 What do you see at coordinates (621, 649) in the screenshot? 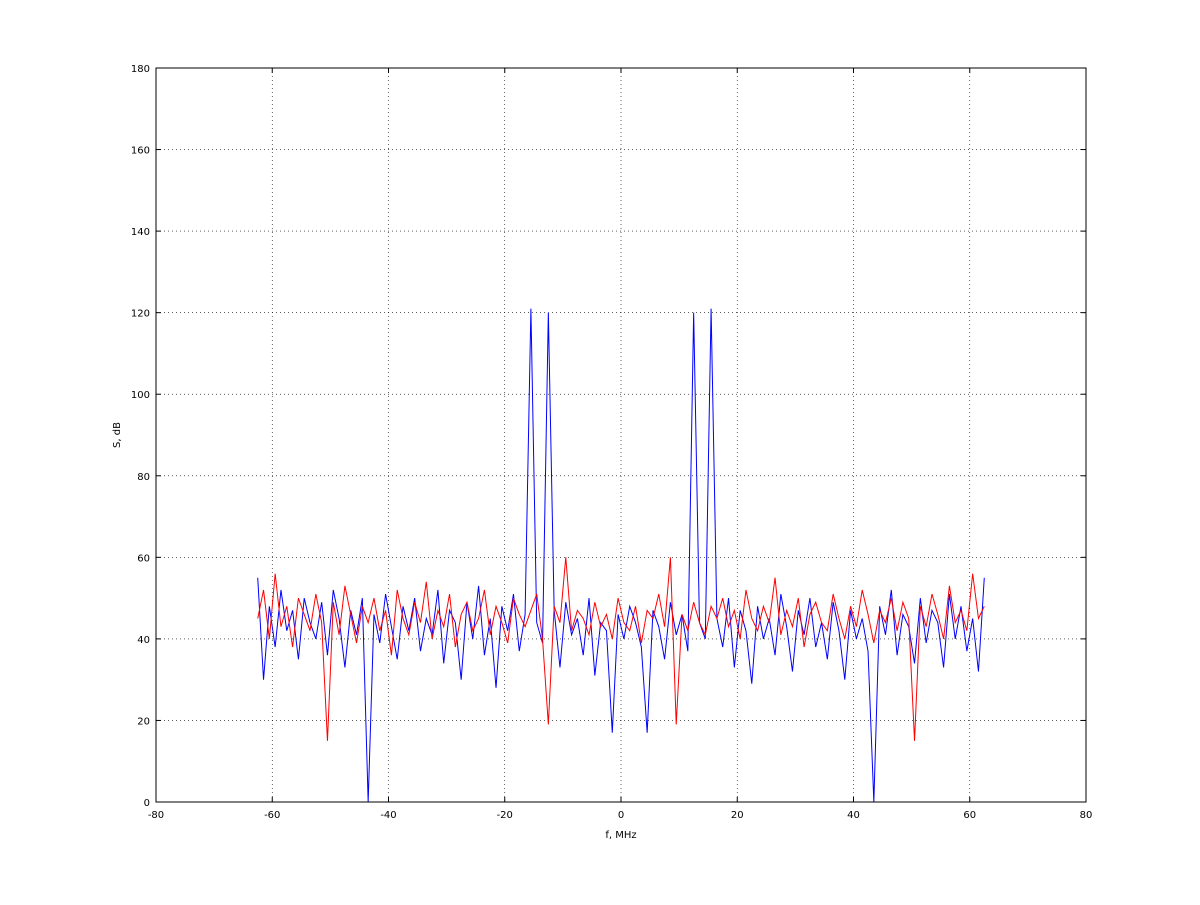
I see `series-line` at bounding box center [621, 649].